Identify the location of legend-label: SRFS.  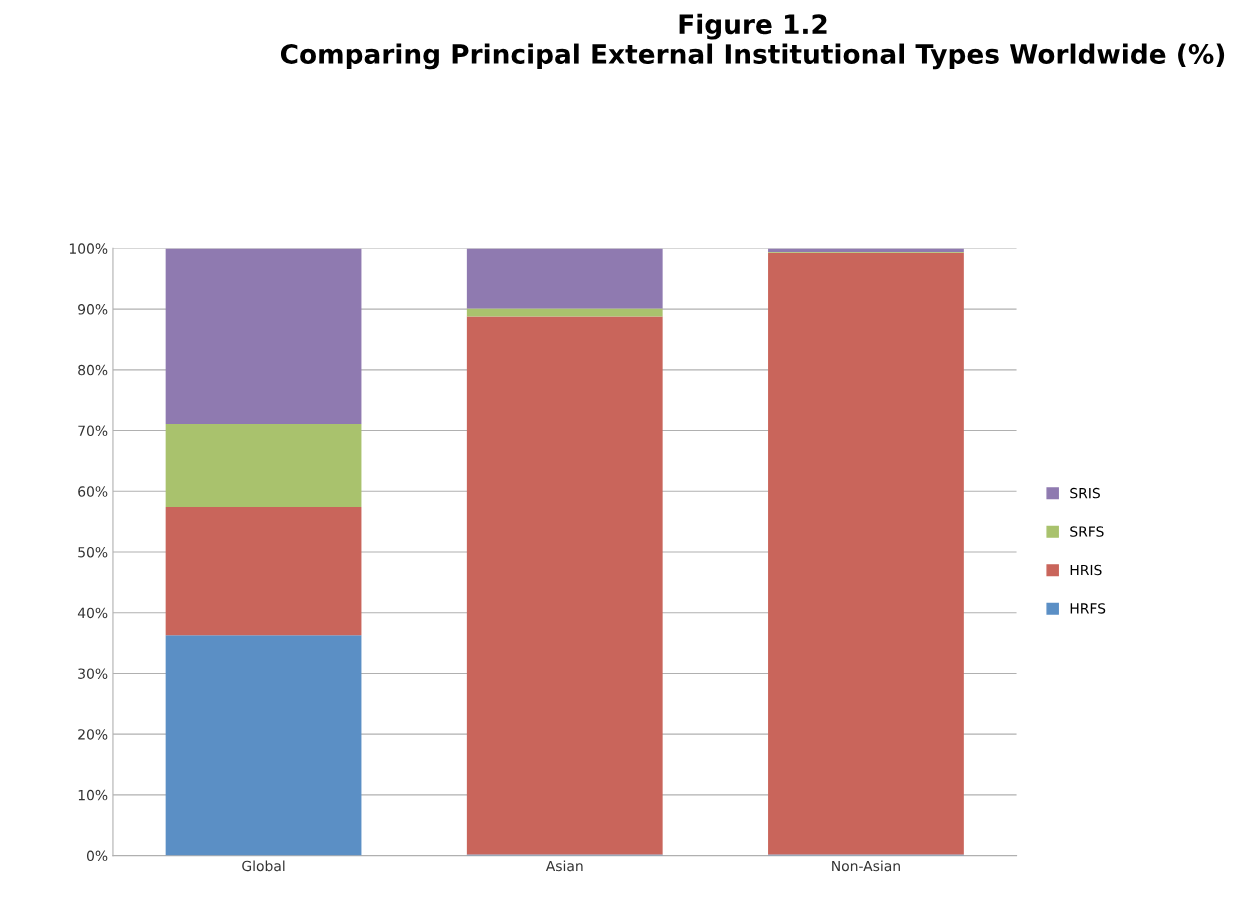
(1087, 531).